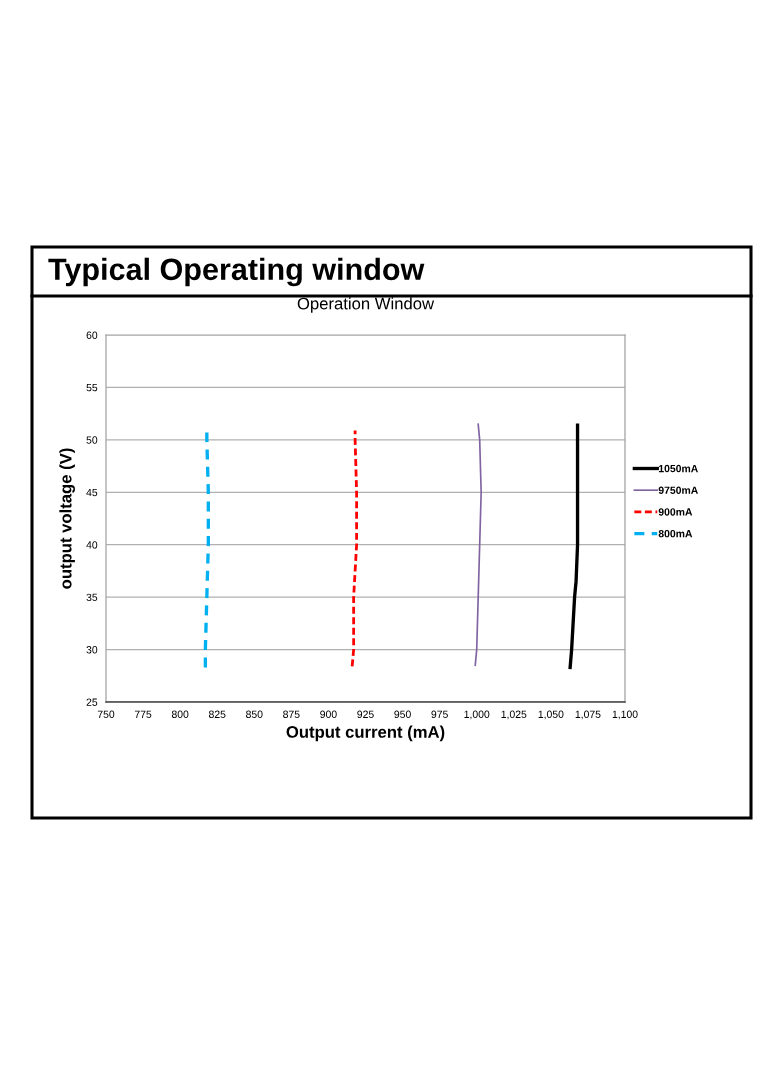 This screenshot has width=784, height=1066. I want to click on x-tick-label: 1,100, so click(625, 715).